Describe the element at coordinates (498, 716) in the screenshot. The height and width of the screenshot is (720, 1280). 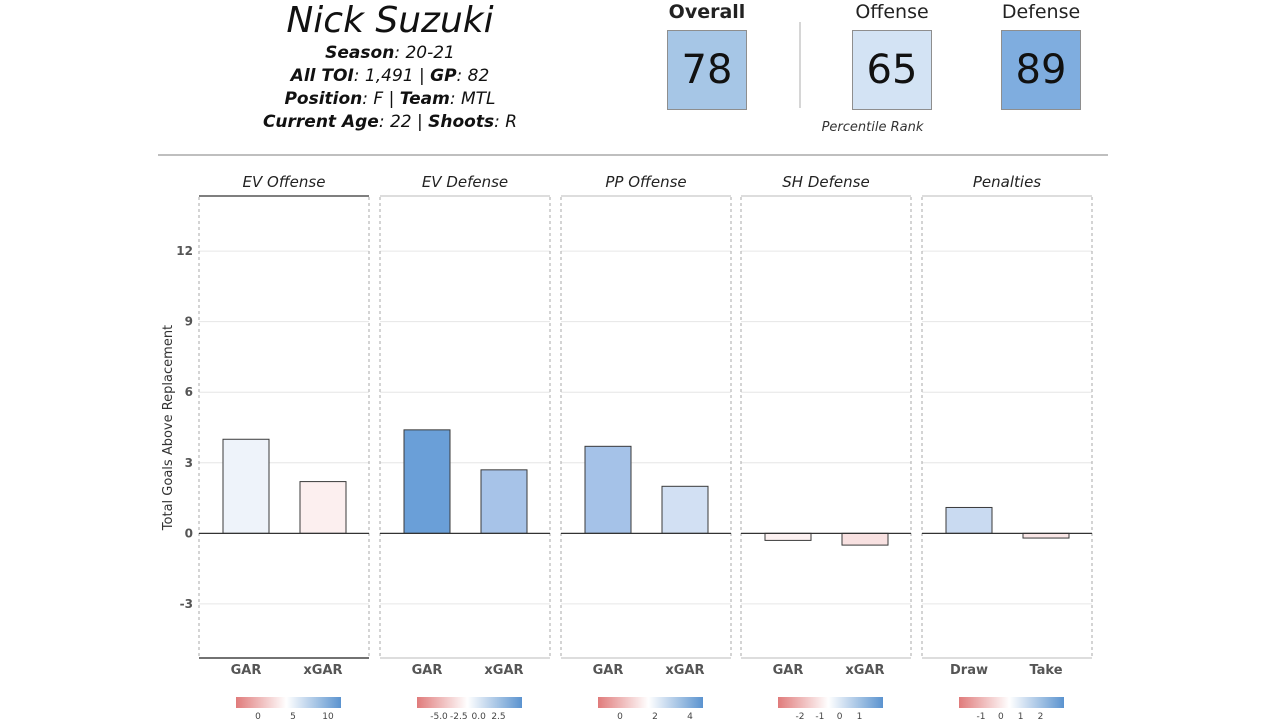
I see `legend-tick-label: 2.5` at that location.